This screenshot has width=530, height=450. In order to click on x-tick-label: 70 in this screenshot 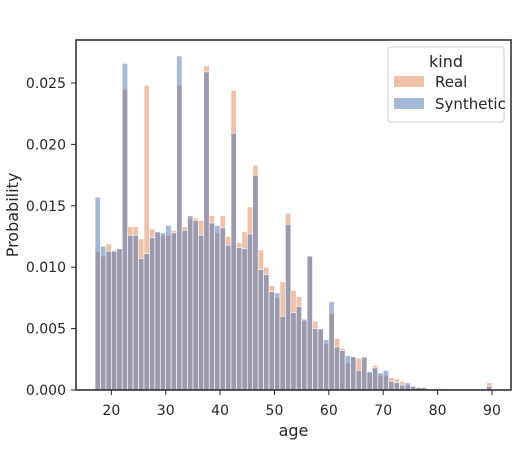, I will do `click(383, 411)`.